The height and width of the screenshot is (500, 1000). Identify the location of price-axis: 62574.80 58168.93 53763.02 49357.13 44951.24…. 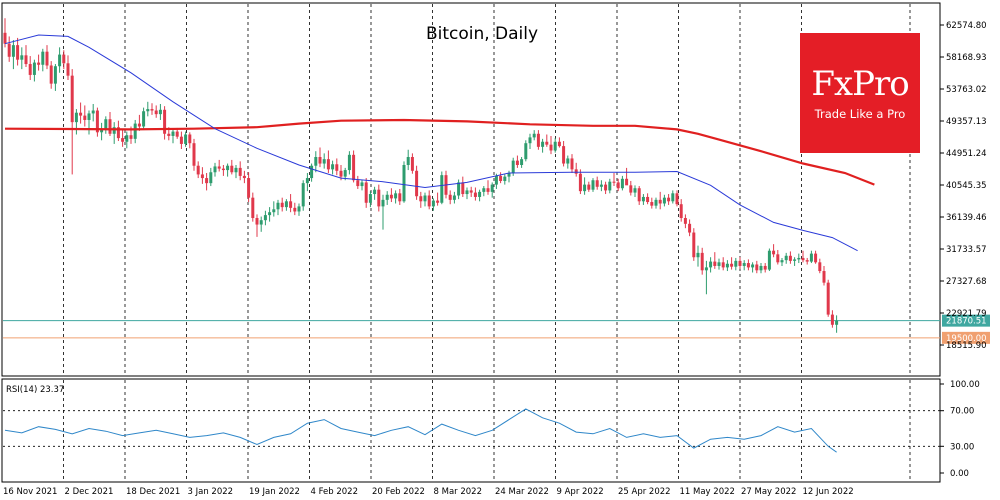
(963, 186).